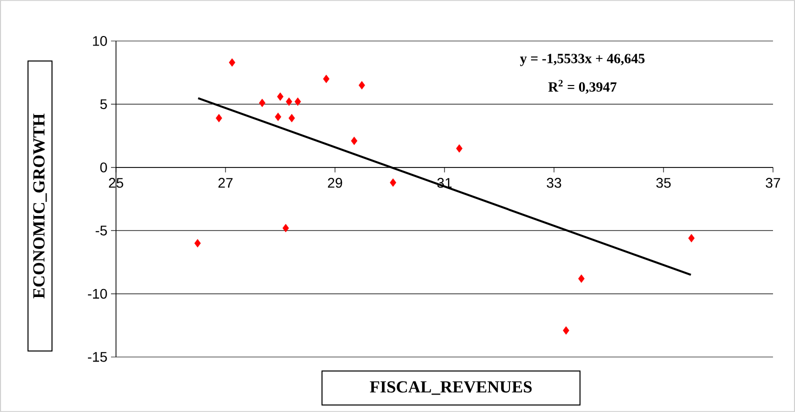  Describe the element at coordinates (582, 60) in the screenshot. I see `annotation: y = -1,5533x + 46,645` at that location.